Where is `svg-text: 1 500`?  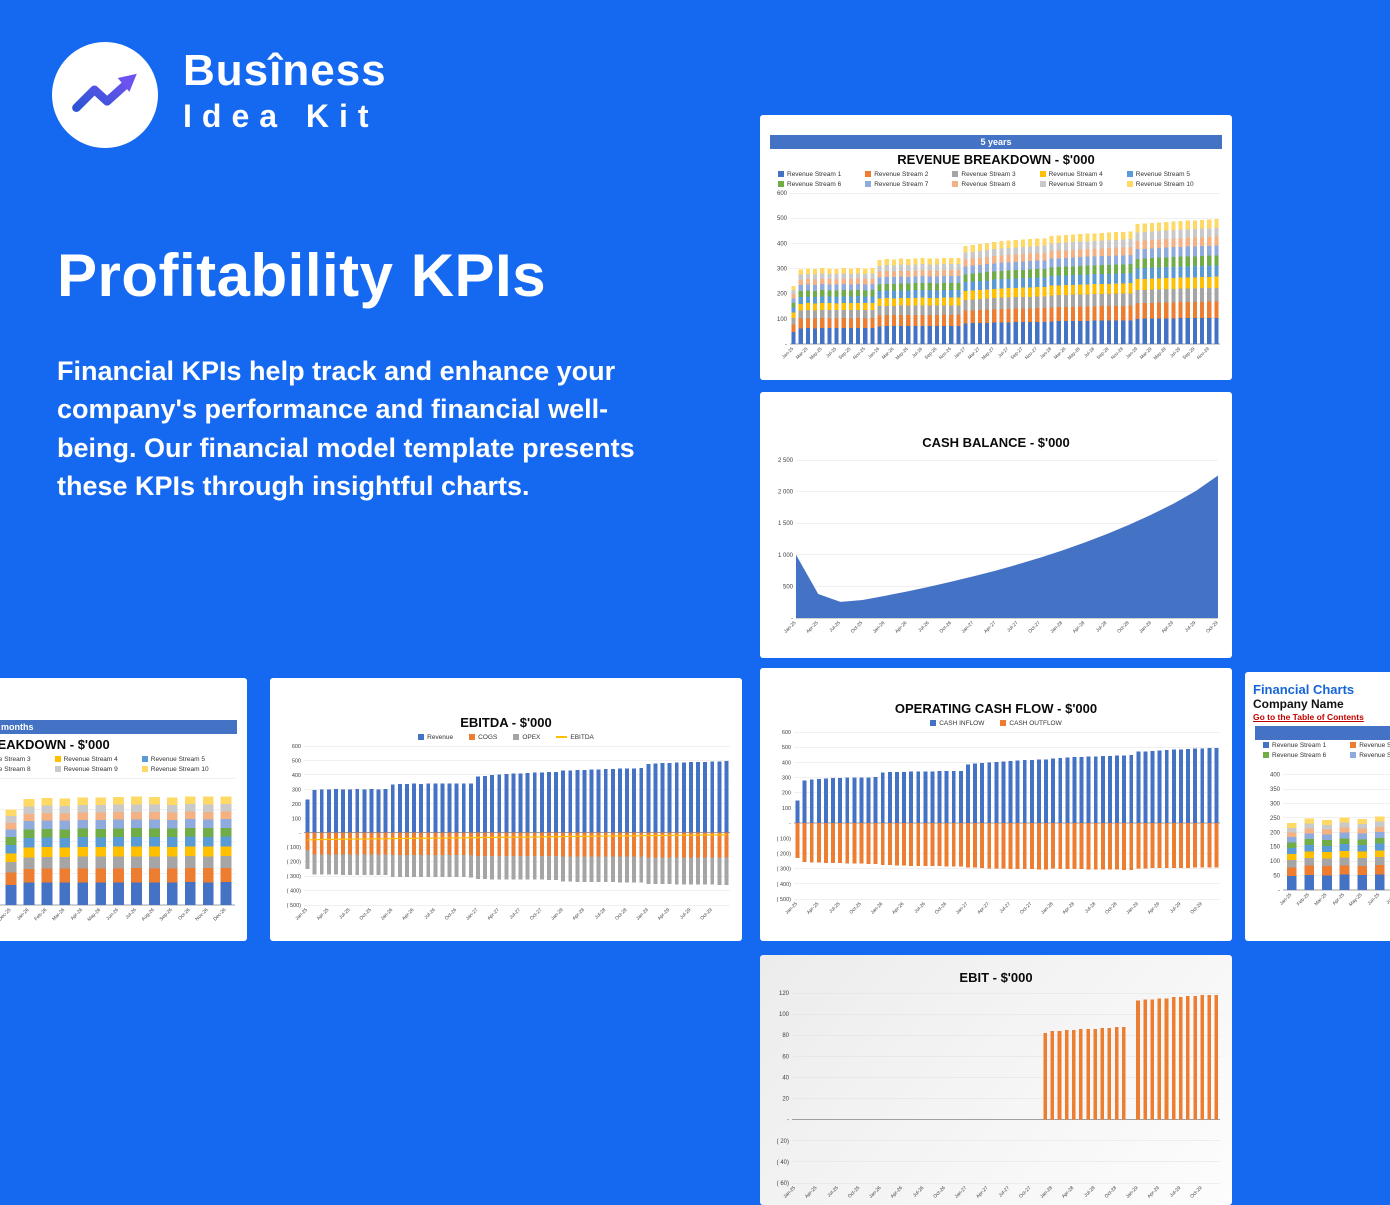
svg-text: 1 500 is located at coordinates (786, 524).